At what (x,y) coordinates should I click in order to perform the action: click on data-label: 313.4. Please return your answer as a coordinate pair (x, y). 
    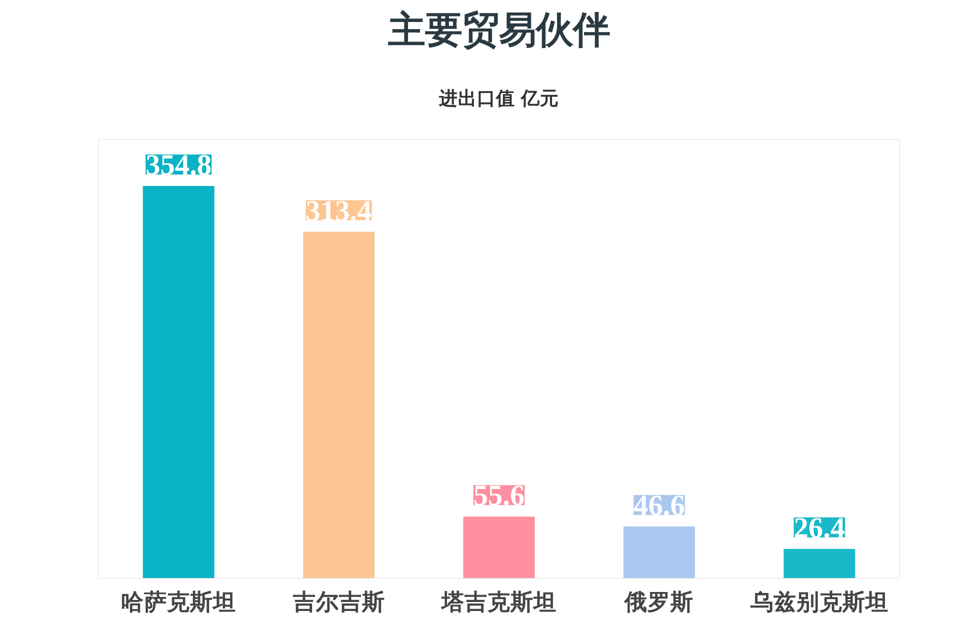
    Looking at the image, I should click on (339, 211).